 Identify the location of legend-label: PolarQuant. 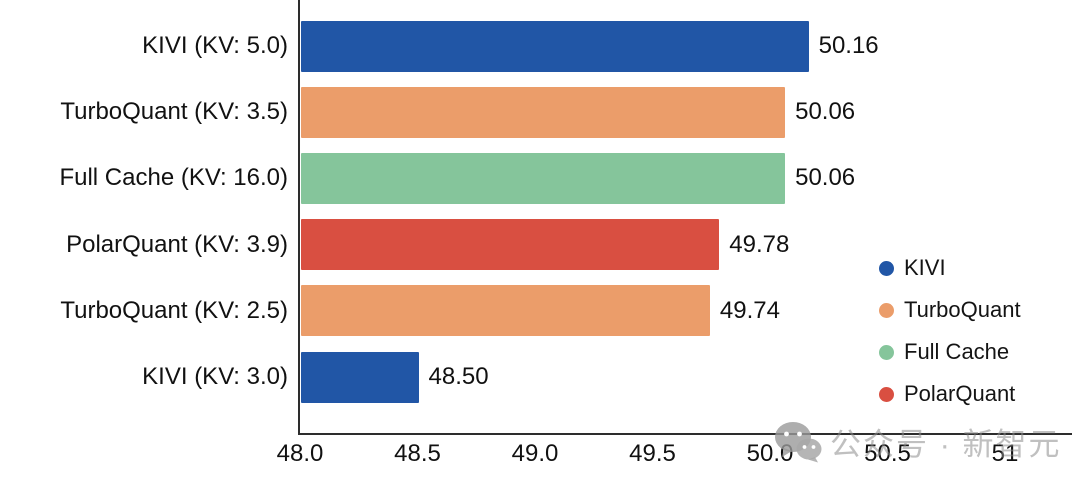
(960, 393).